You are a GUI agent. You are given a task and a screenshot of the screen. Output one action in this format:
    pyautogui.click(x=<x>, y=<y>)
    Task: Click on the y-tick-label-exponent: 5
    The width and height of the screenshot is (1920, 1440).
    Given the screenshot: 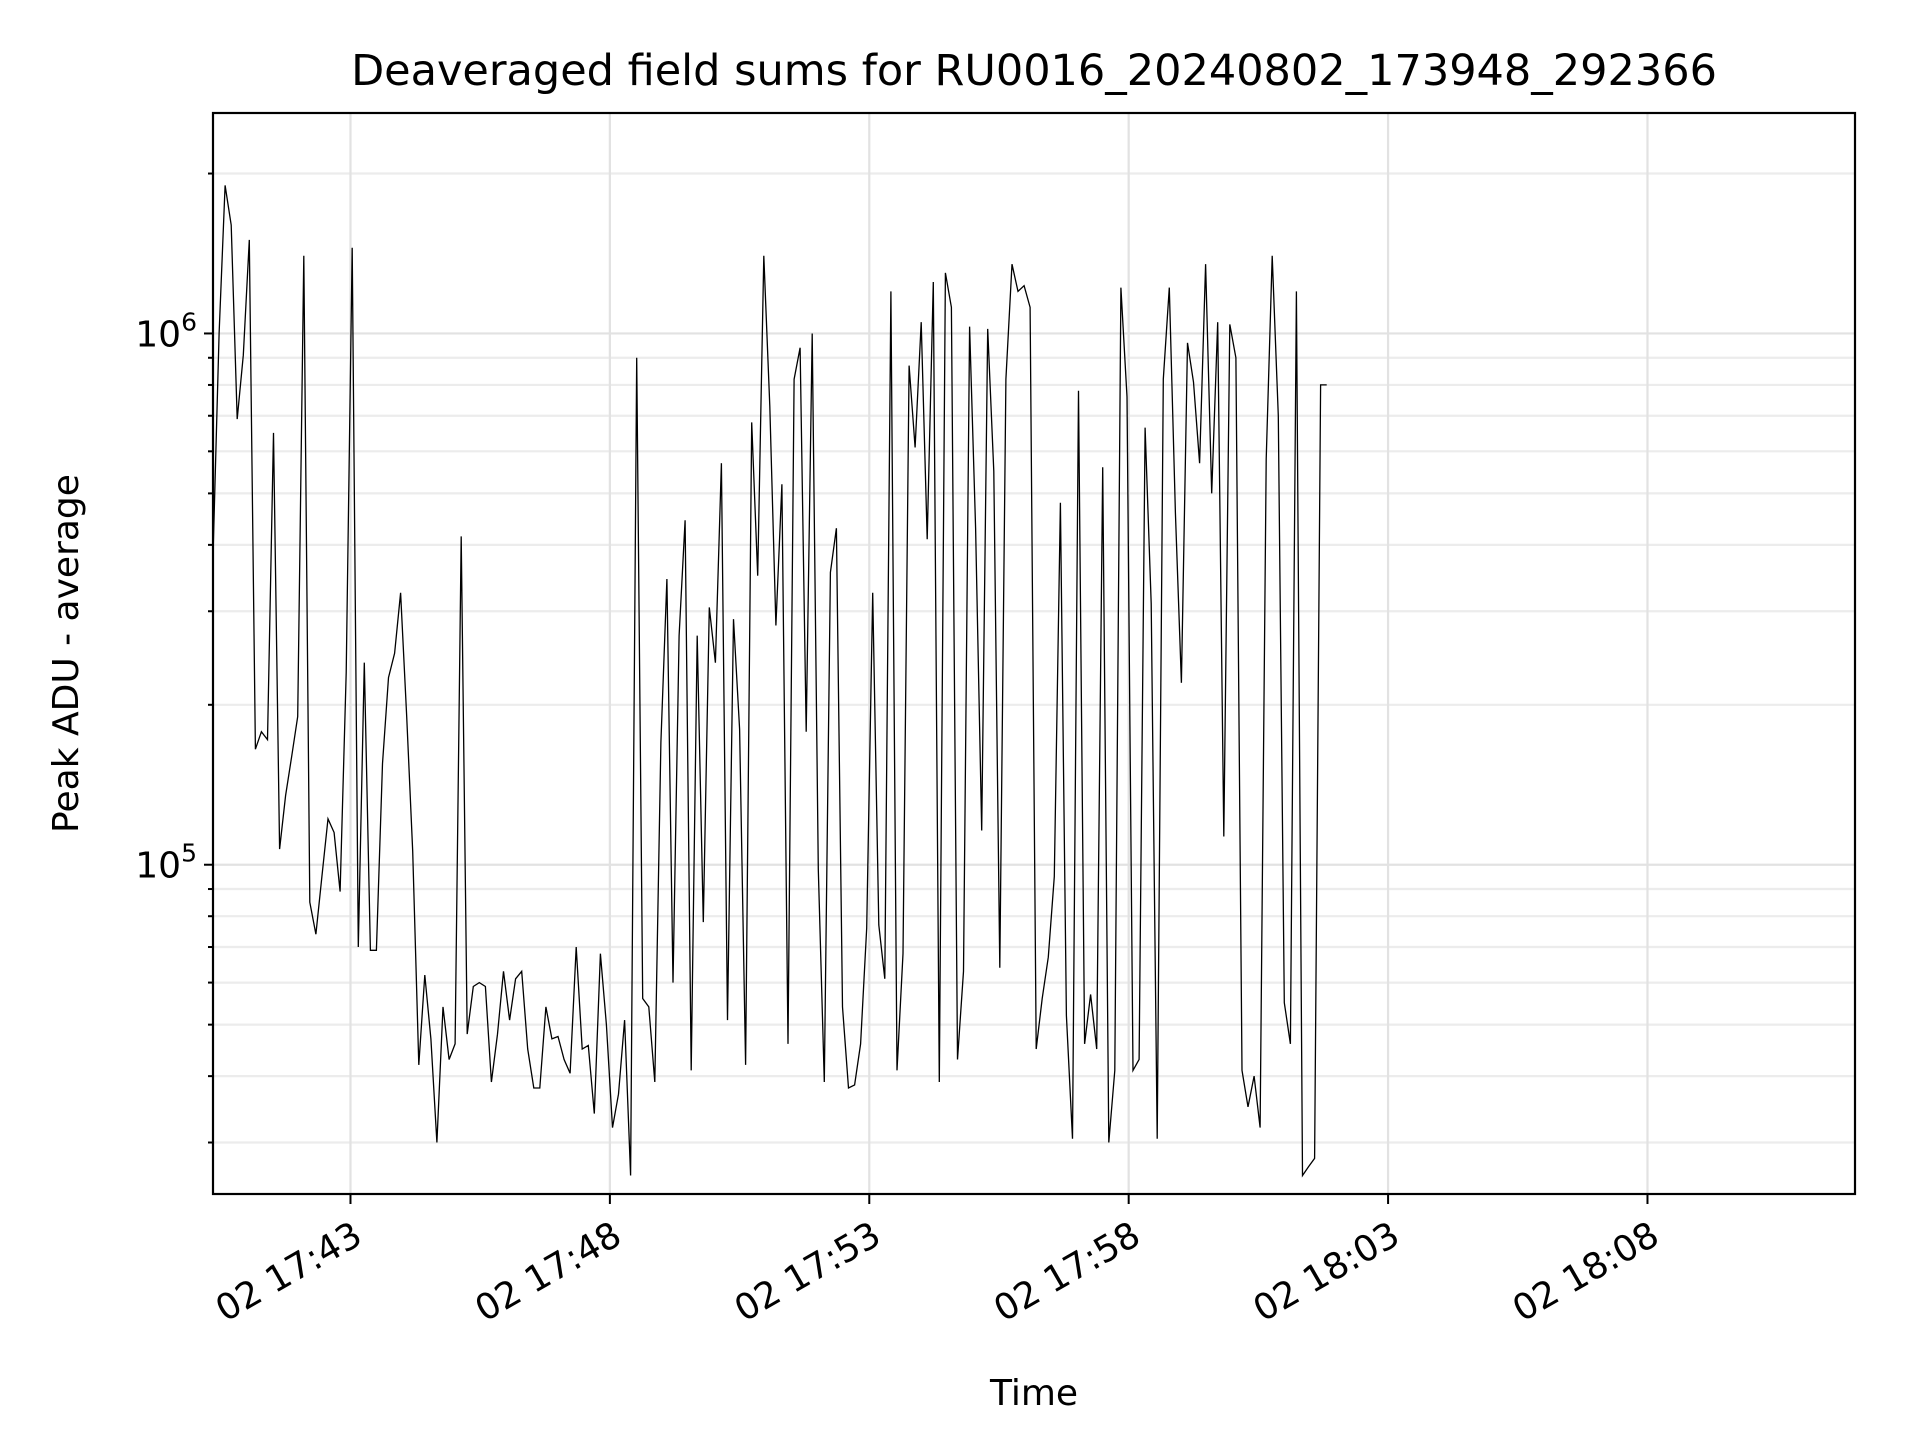 What is the action you would take?
    pyautogui.click(x=189, y=853)
    